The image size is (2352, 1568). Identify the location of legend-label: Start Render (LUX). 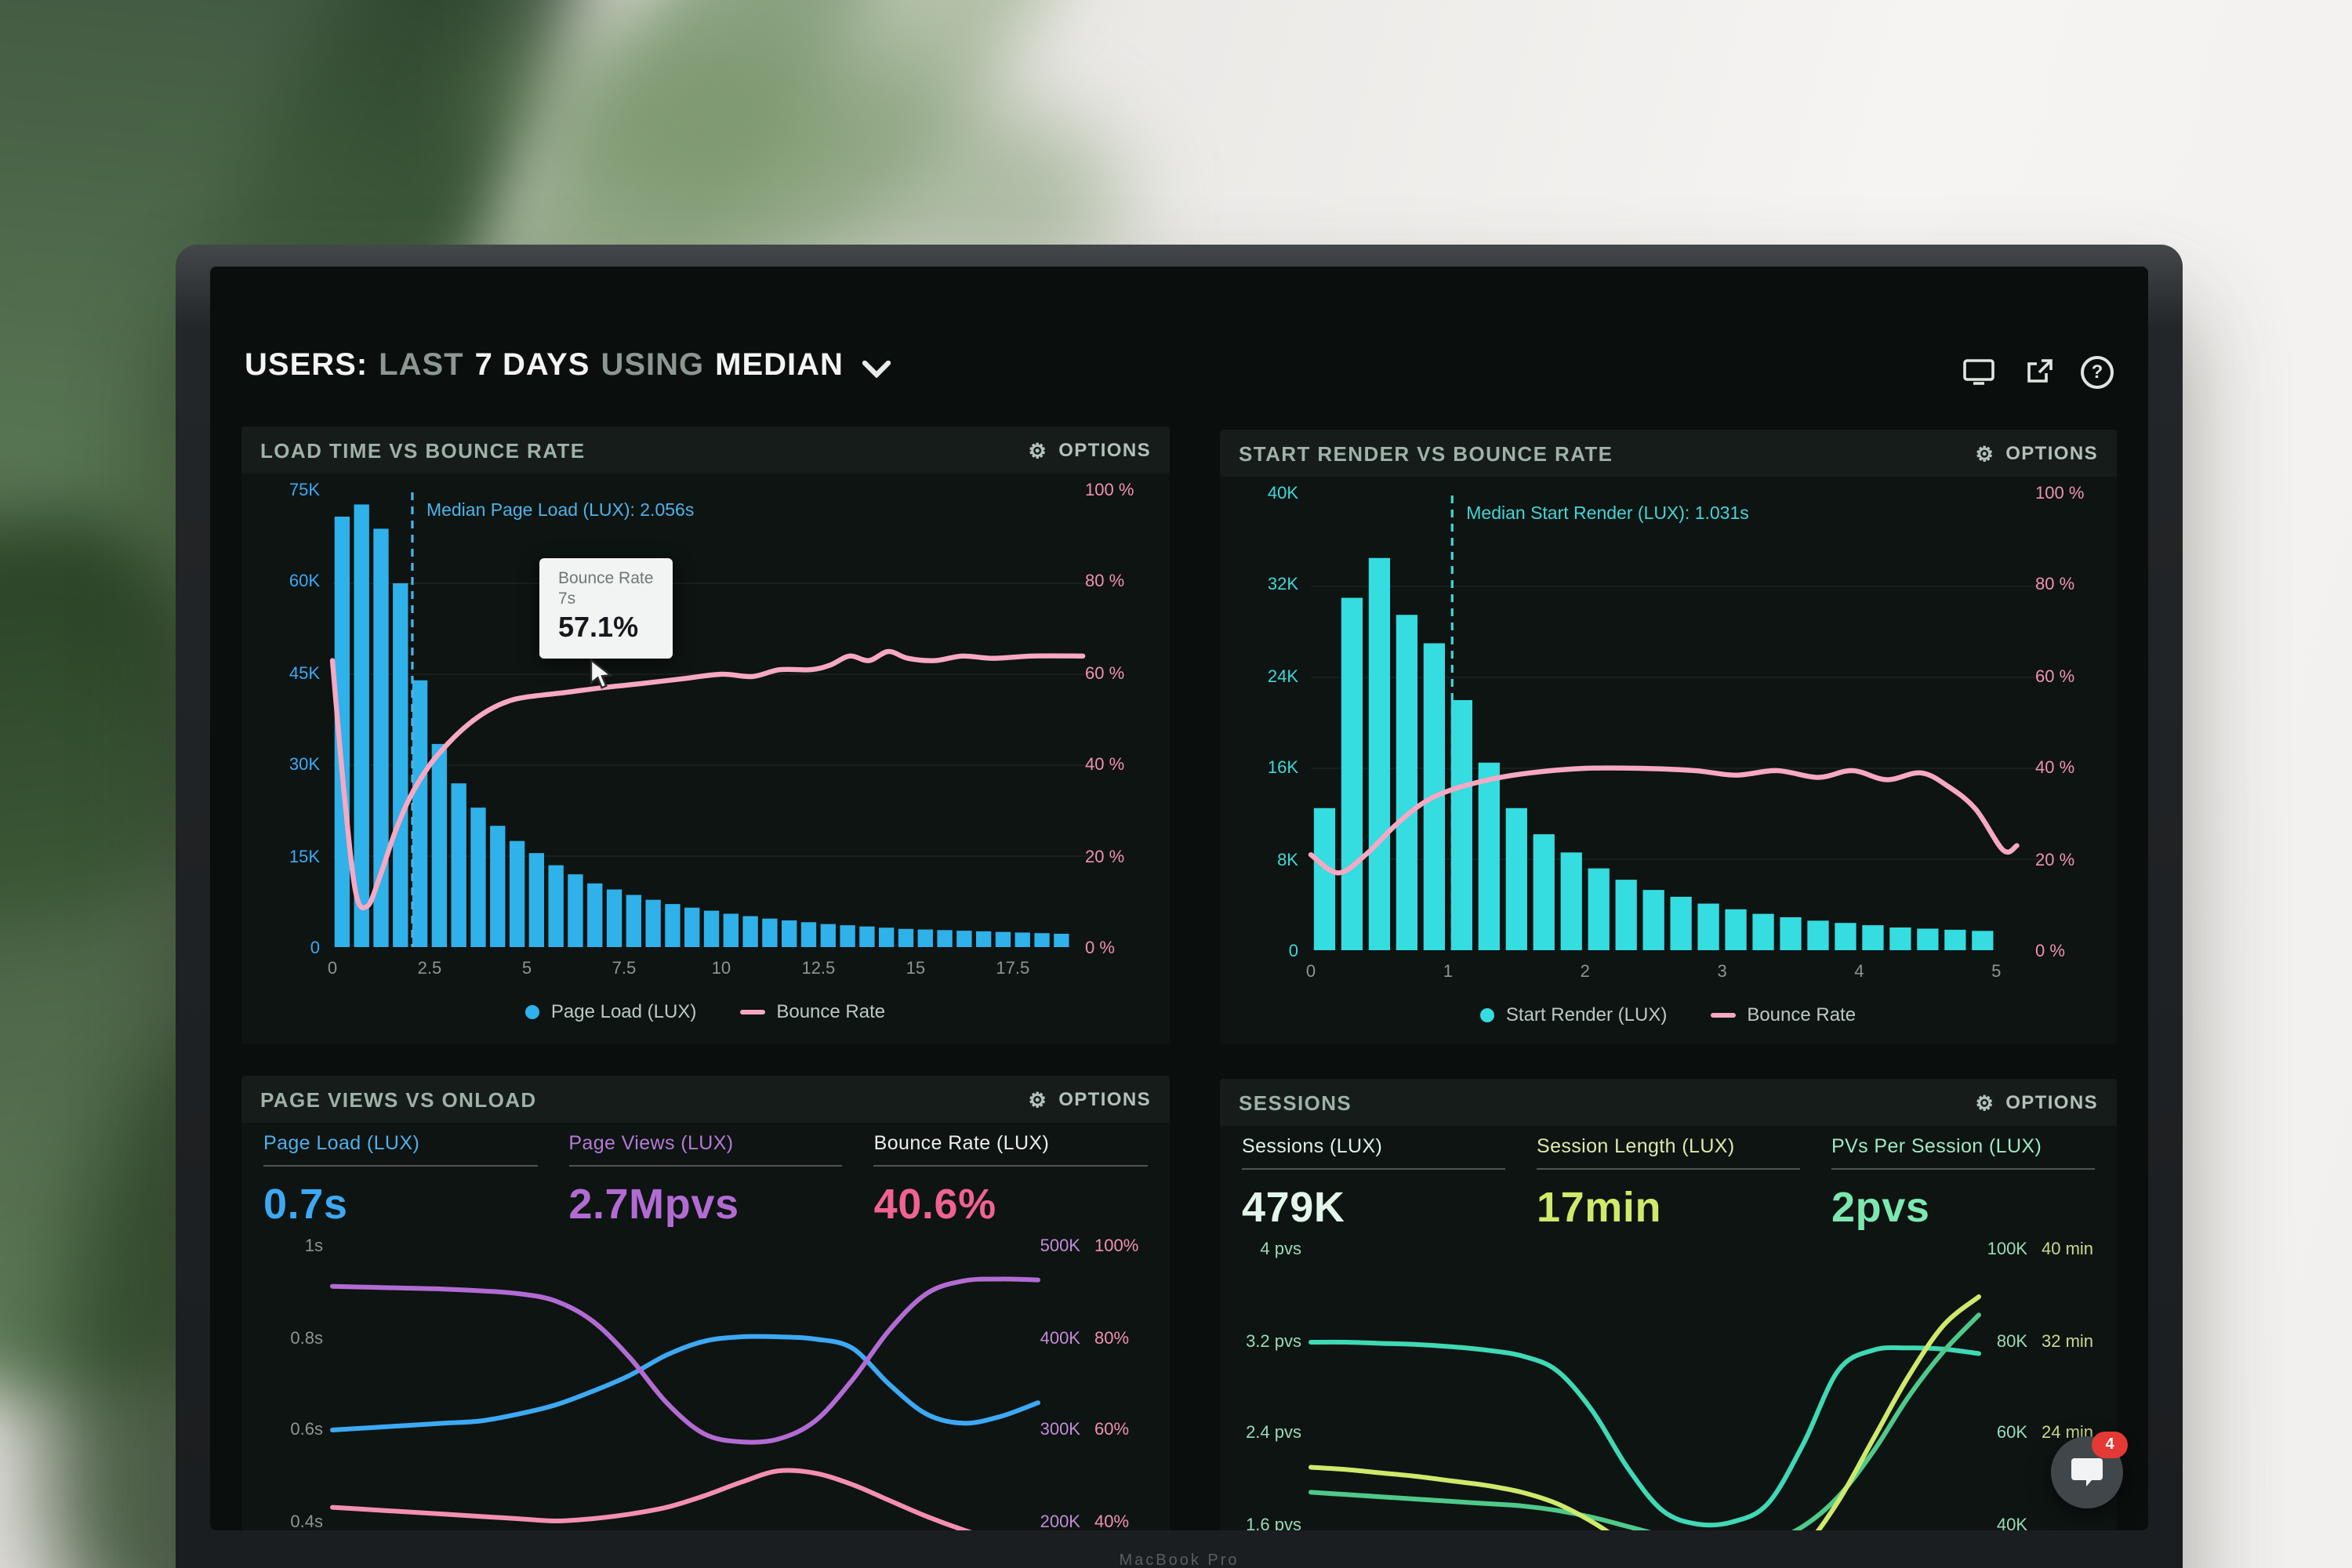
(1586, 1015).